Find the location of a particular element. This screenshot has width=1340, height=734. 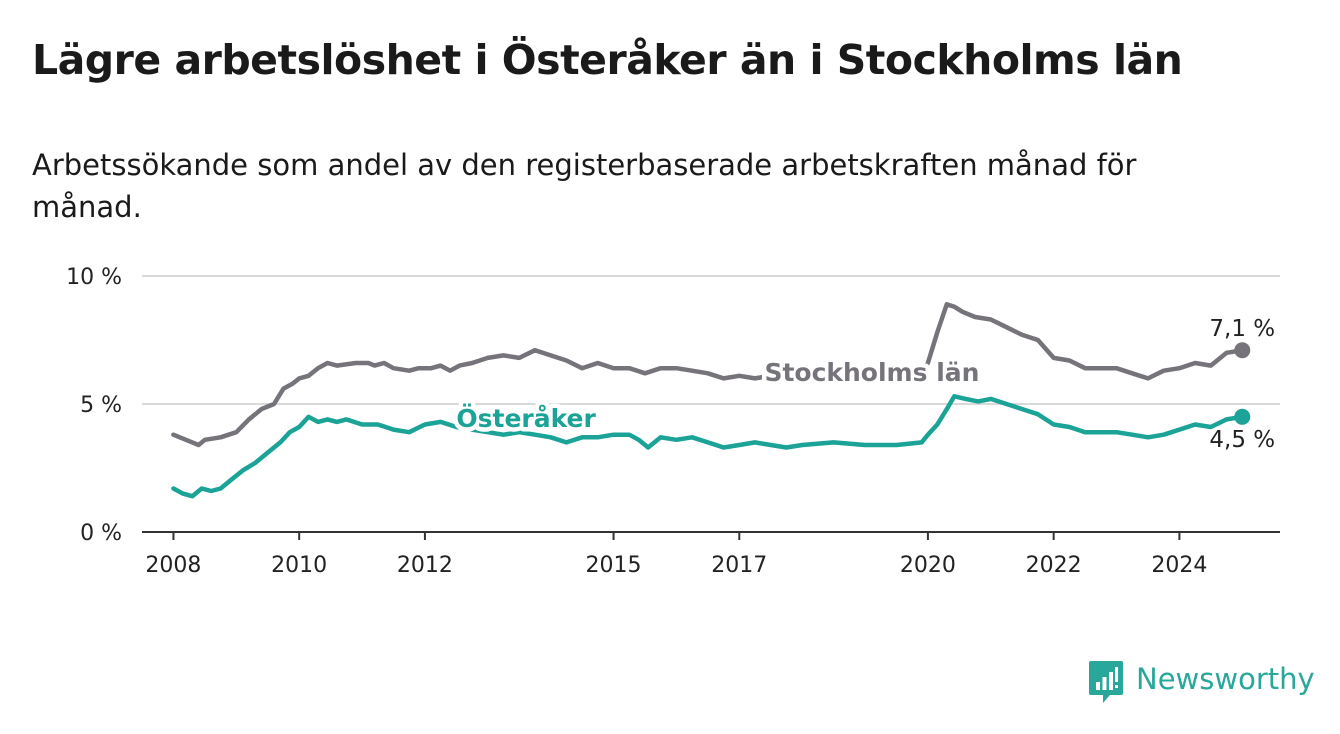

x-tick-label: 2008 is located at coordinates (173, 565).